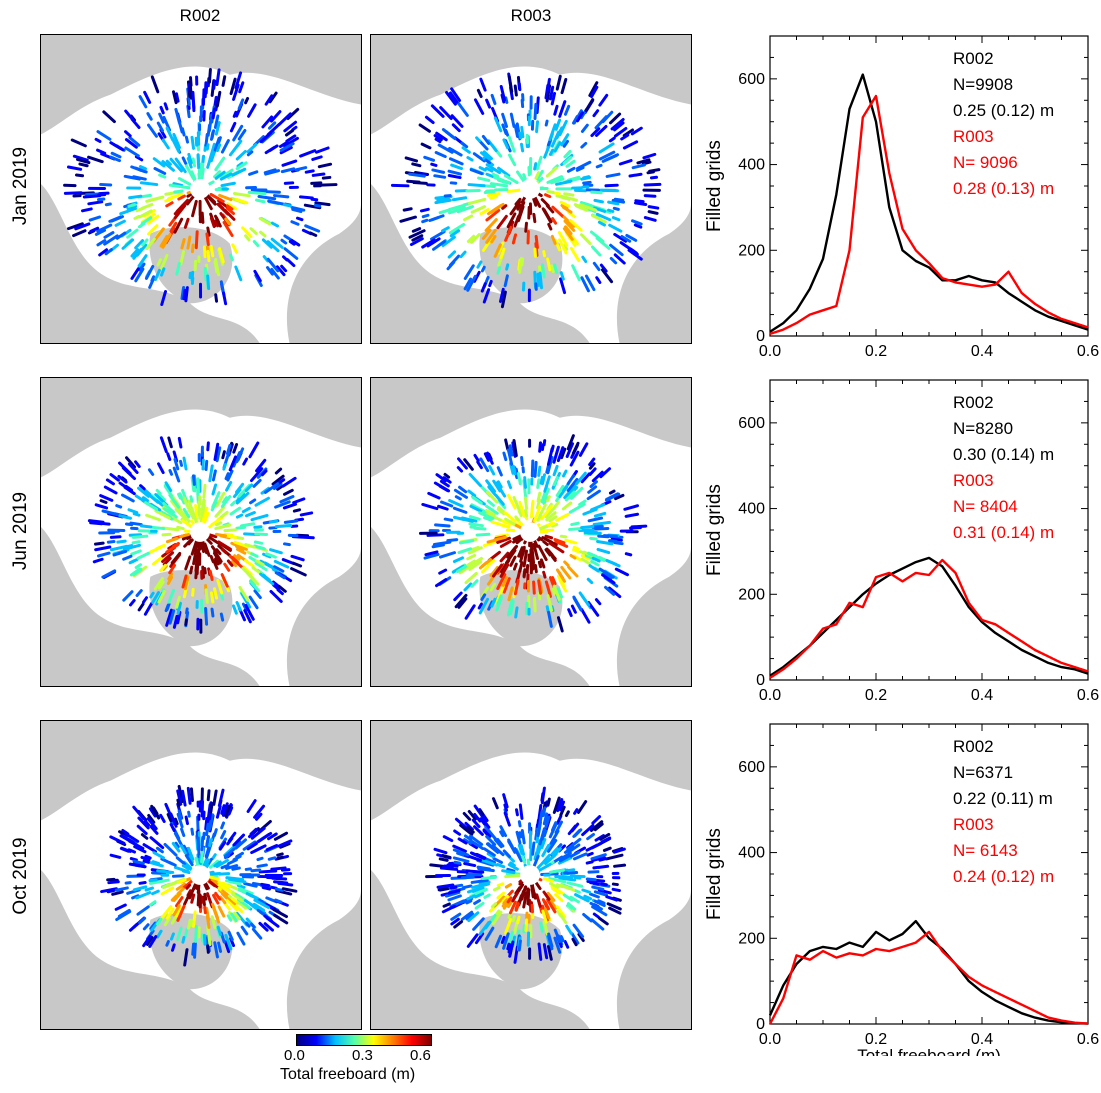 This screenshot has height=1093, width=1101. Describe the element at coordinates (531, 532) in the screenshot. I see `map-r003-jun` at that location.